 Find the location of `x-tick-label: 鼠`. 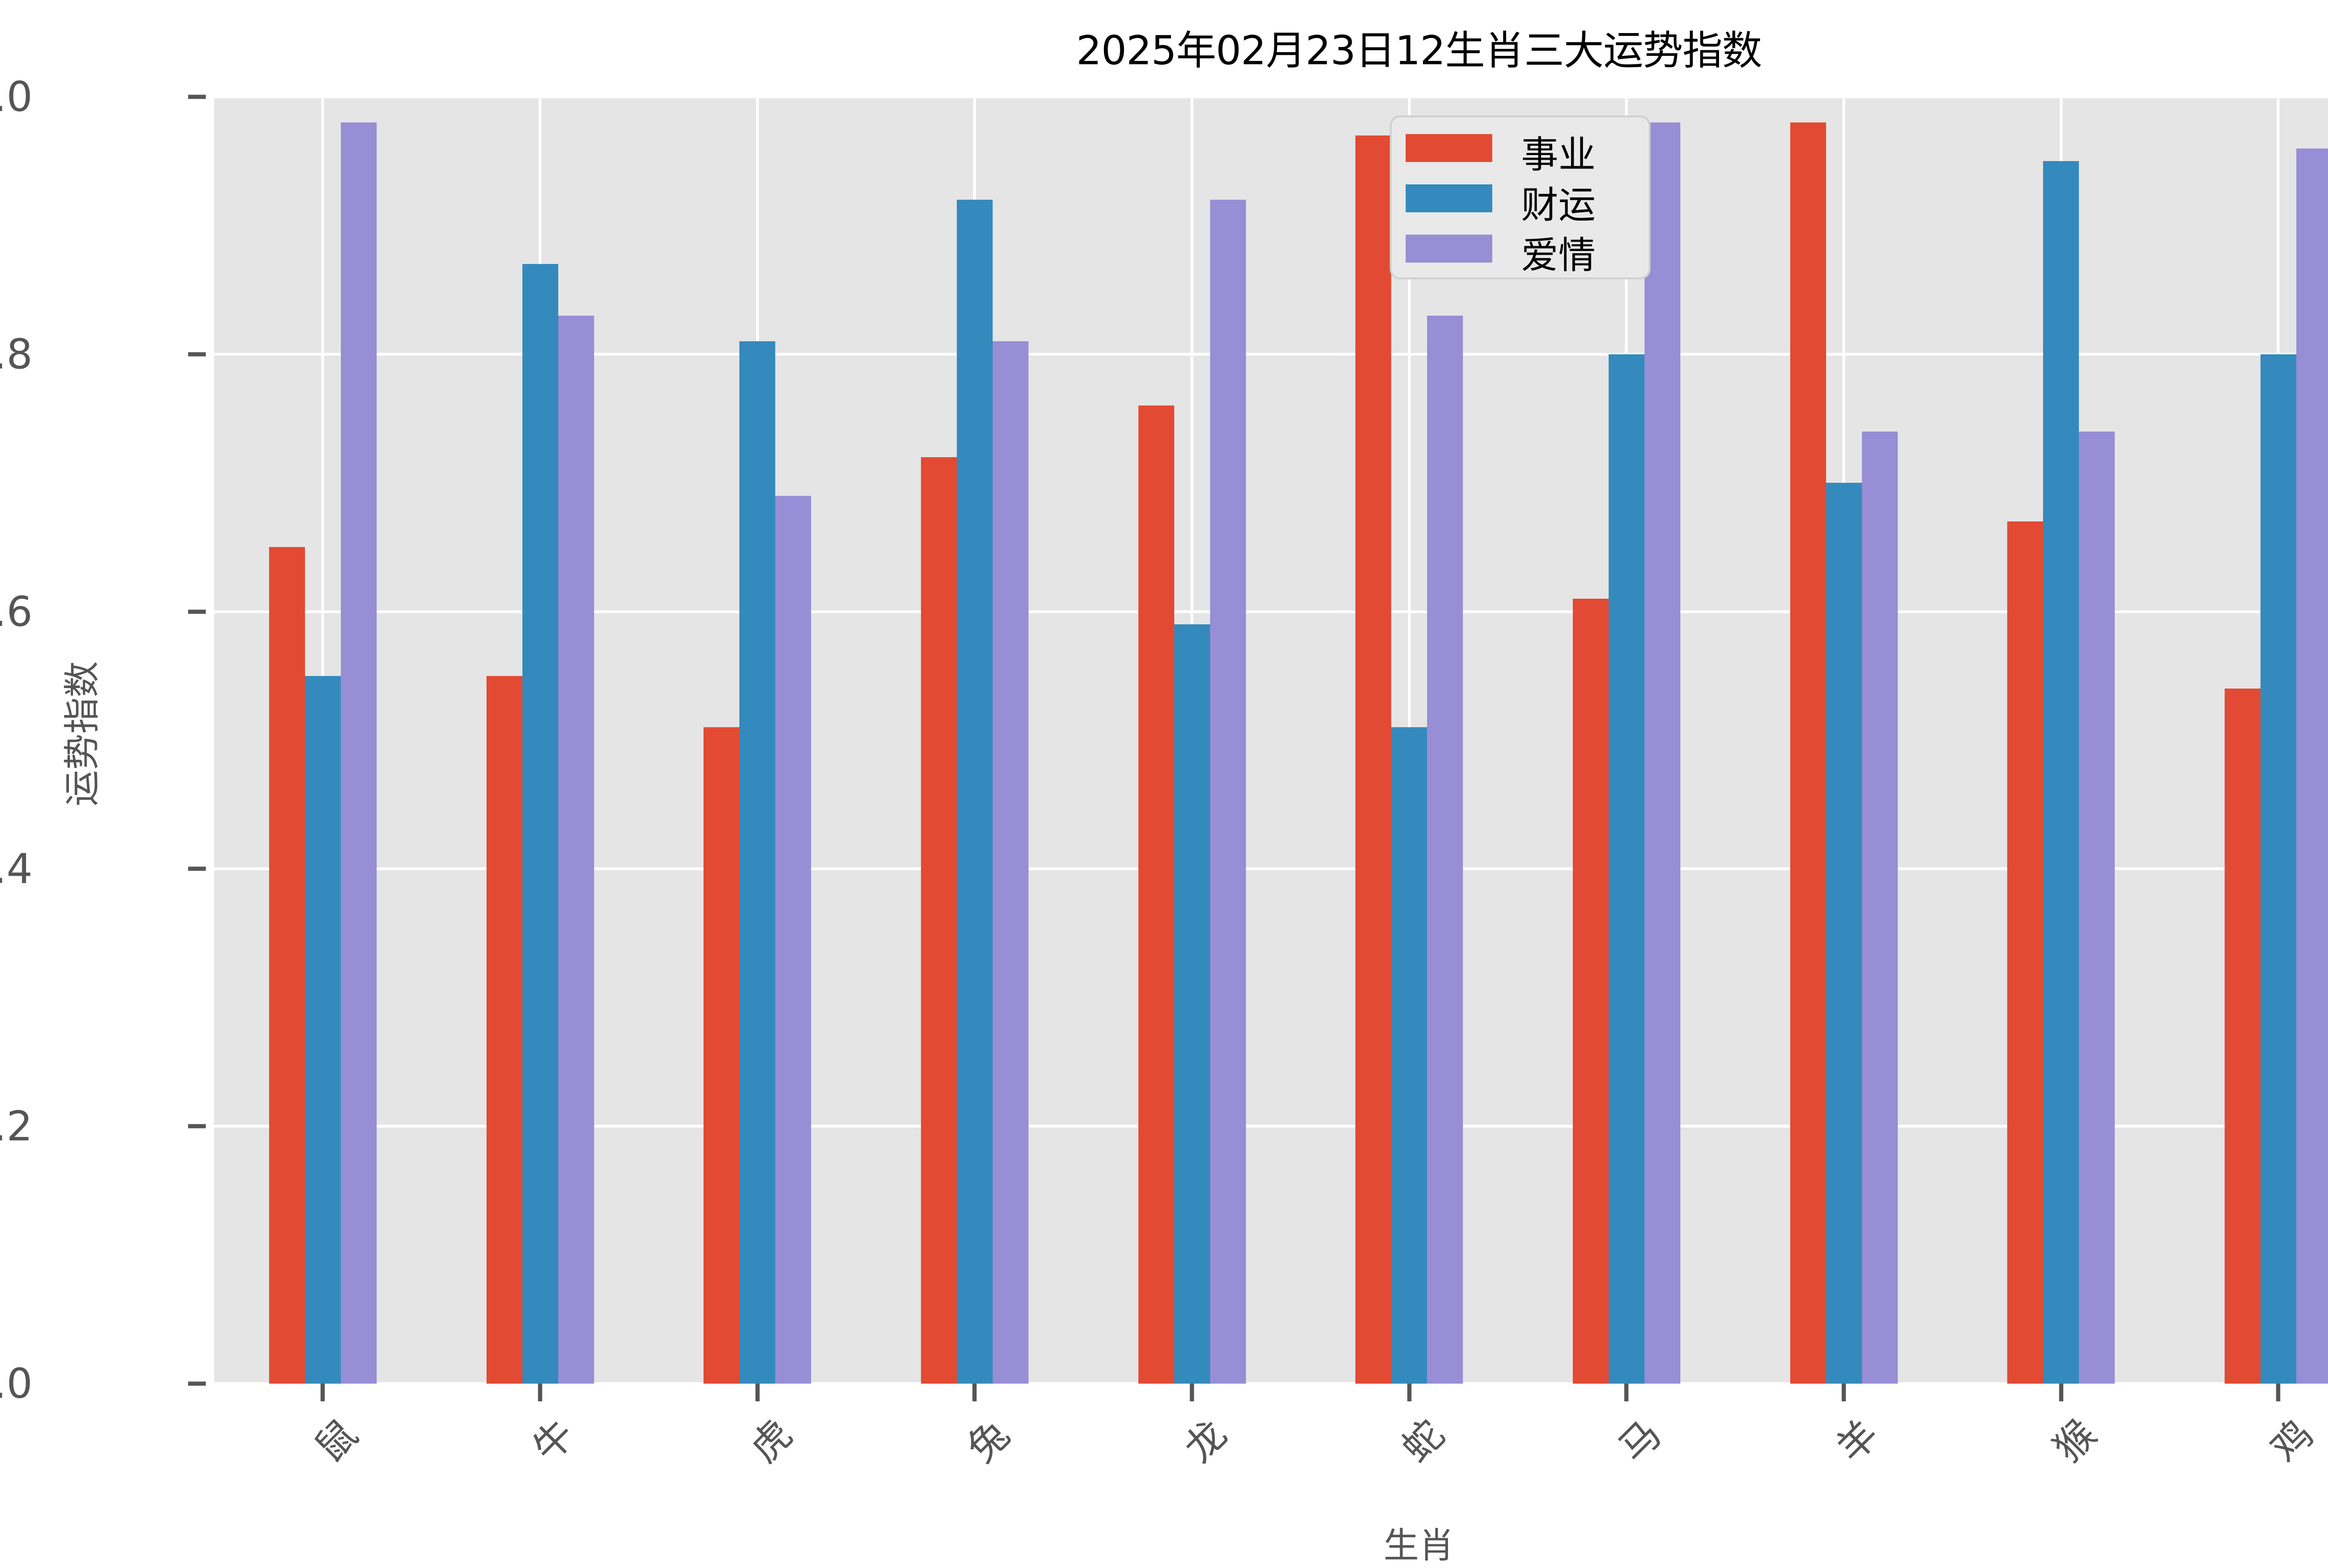

x-tick-label: 鼠 is located at coordinates (336, 1441).